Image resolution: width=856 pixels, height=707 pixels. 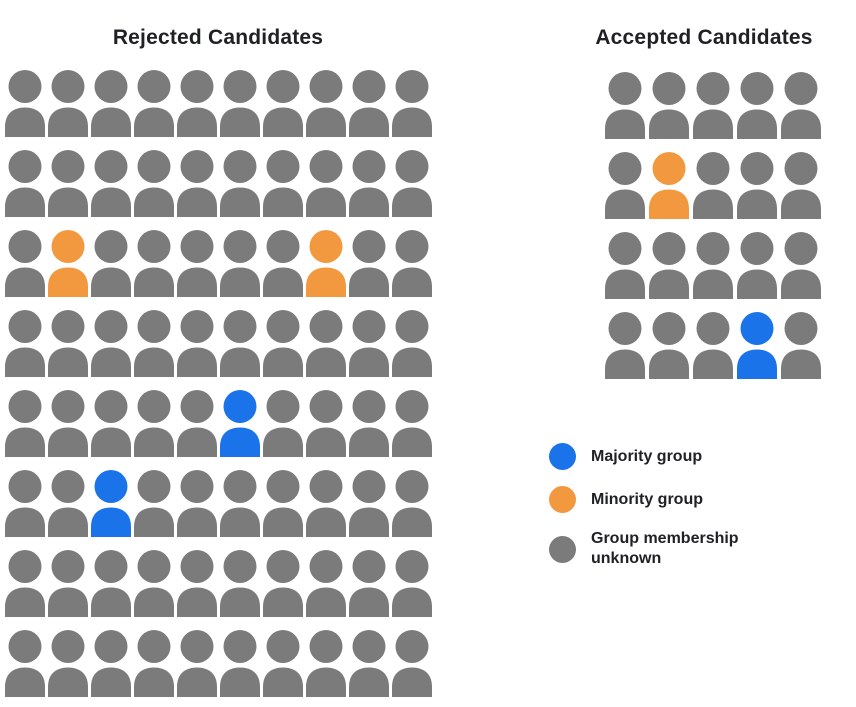 What do you see at coordinates (562, 499) in the screenshot?
I see `legend-minority-dot-icon` at bounding box center [562, 499].